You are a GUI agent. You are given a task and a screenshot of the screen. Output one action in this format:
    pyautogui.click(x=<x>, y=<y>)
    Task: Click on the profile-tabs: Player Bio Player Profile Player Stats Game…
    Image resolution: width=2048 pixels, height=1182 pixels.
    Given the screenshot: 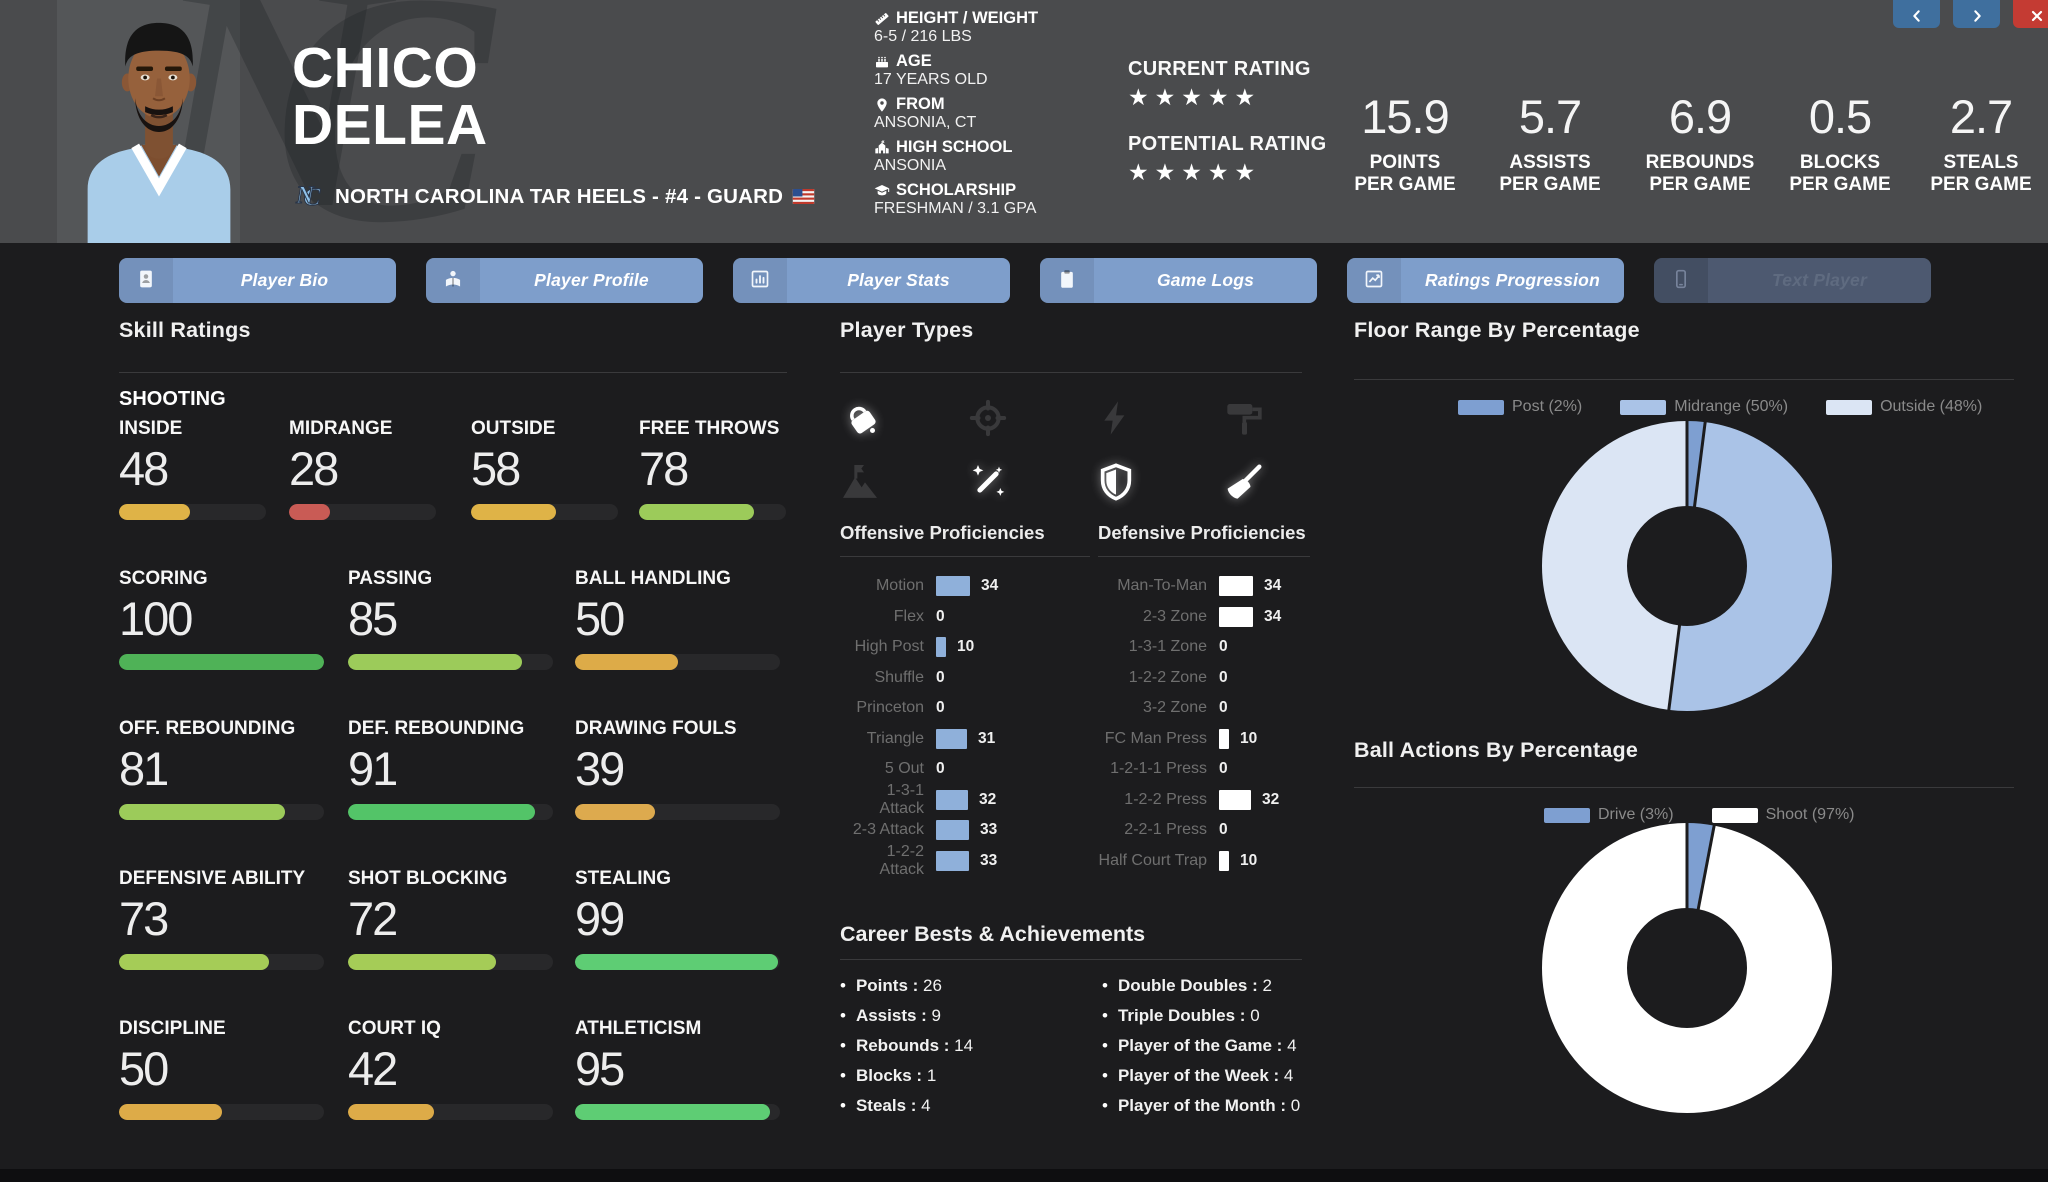 What is the action you would take?
    pyautogui.click(x=1024, y=281)
    